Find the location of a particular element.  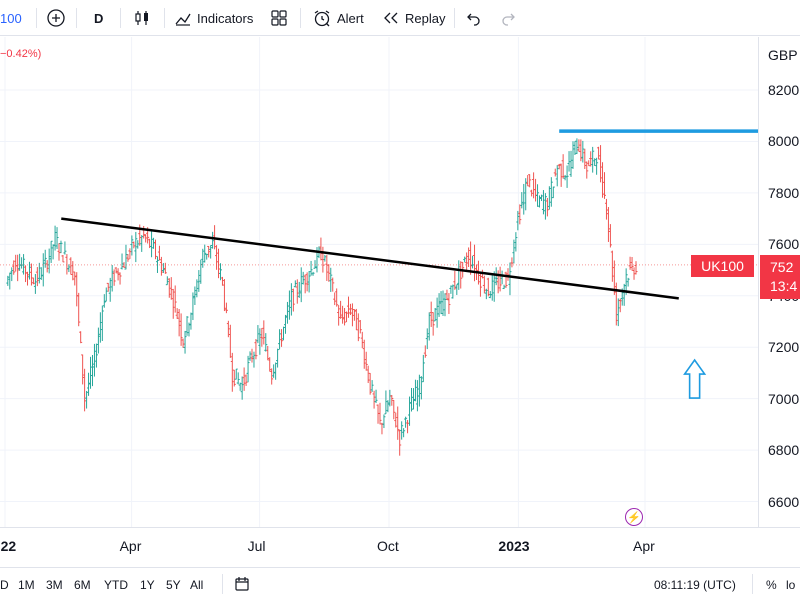

price-tick-label: 6800 is located at coordinates (784, 450).